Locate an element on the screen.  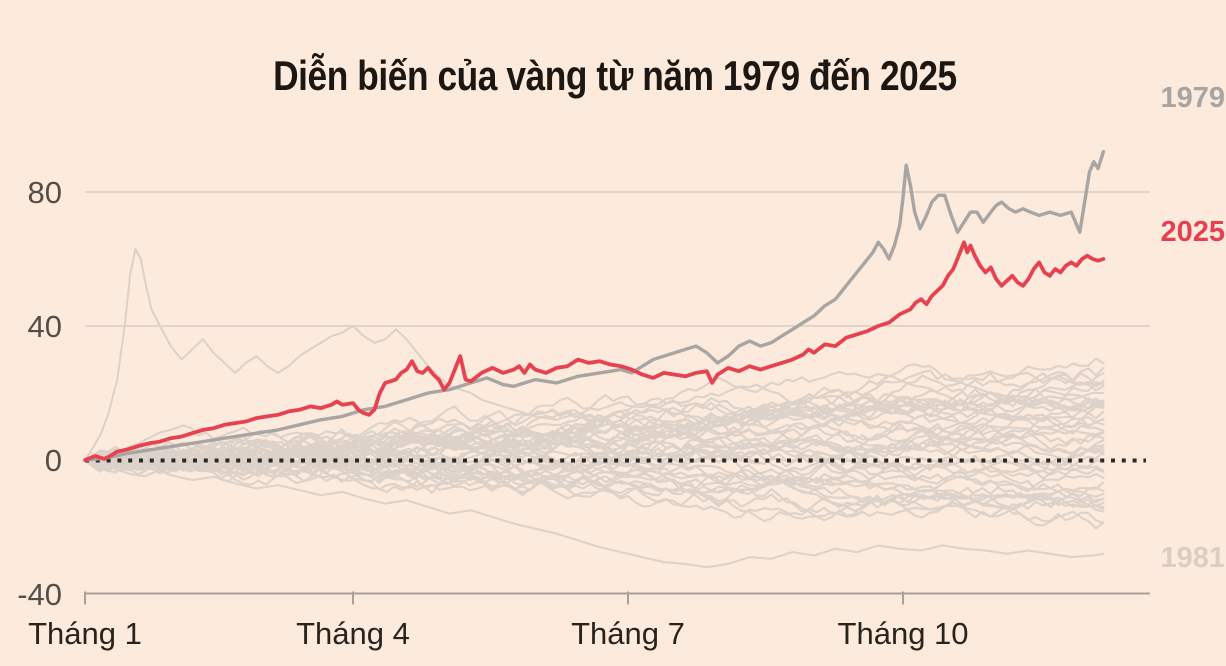
series-label-1981: 1981 is located at coordinates (1192, 558).